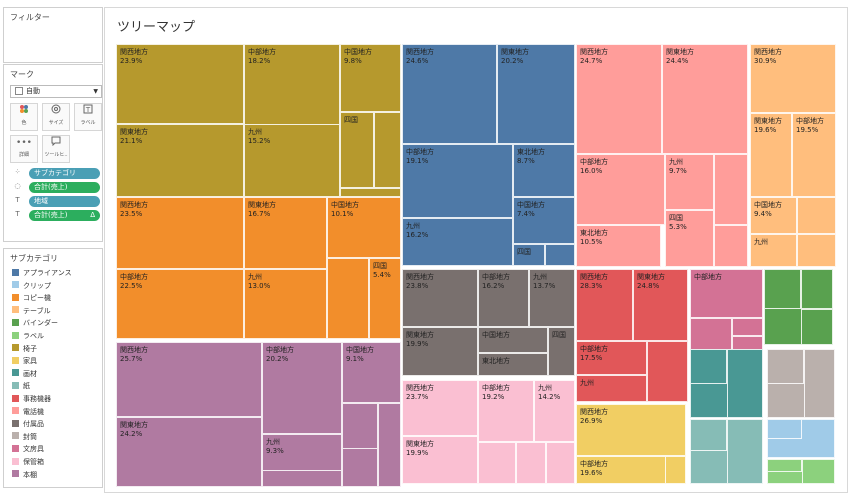 This screenshot has height=503, width=852. Describe the element at coordinates (180, 84) in the screenshot. I see `treemap-cell: 関西地方 23.9%` at that location.